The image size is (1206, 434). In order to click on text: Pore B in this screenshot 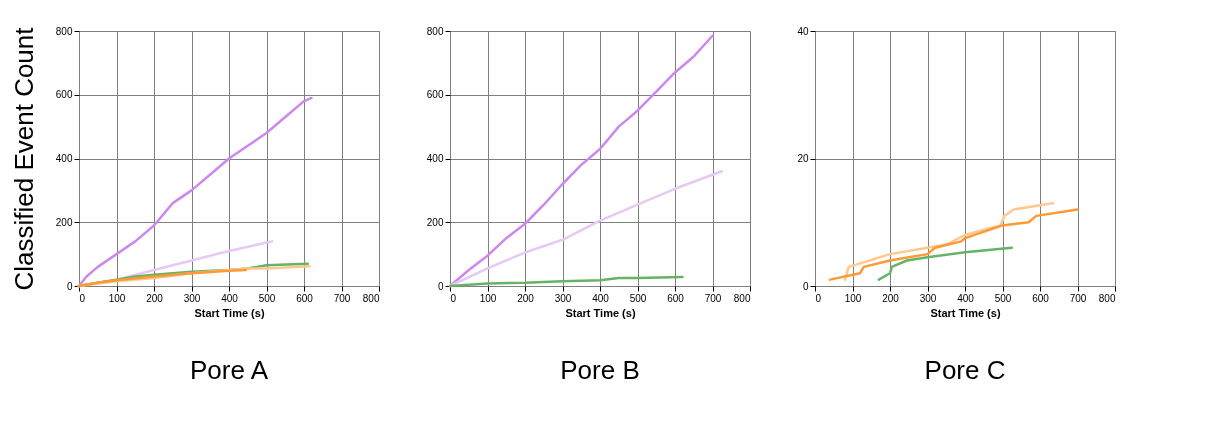, I will do `click(600, 370)`.